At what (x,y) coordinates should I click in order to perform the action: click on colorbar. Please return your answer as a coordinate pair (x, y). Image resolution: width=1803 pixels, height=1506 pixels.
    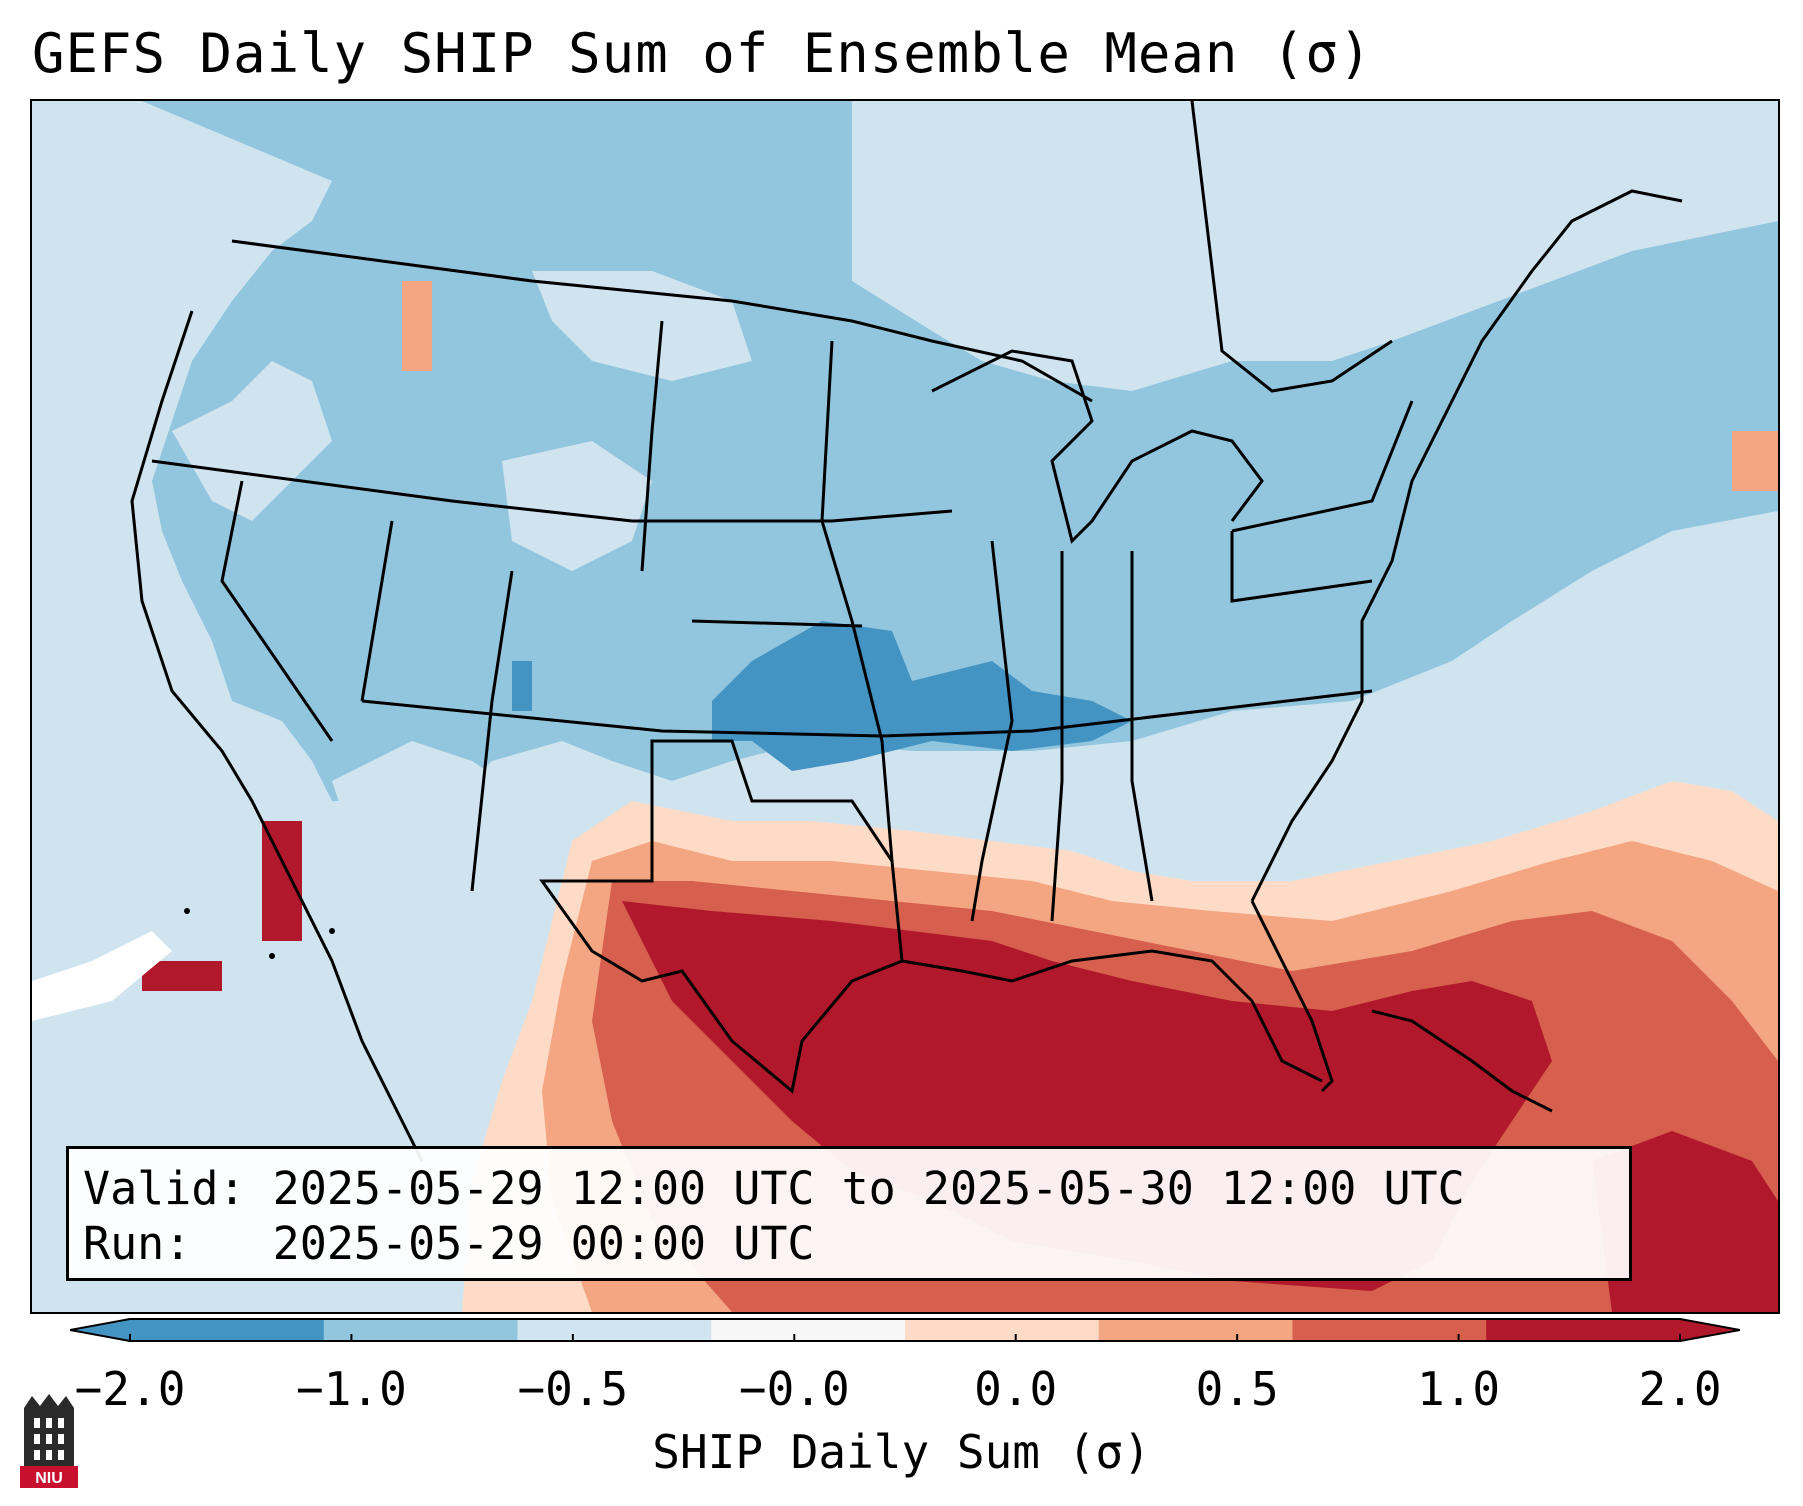
    Looking at the image, I should click on (905, 1330).